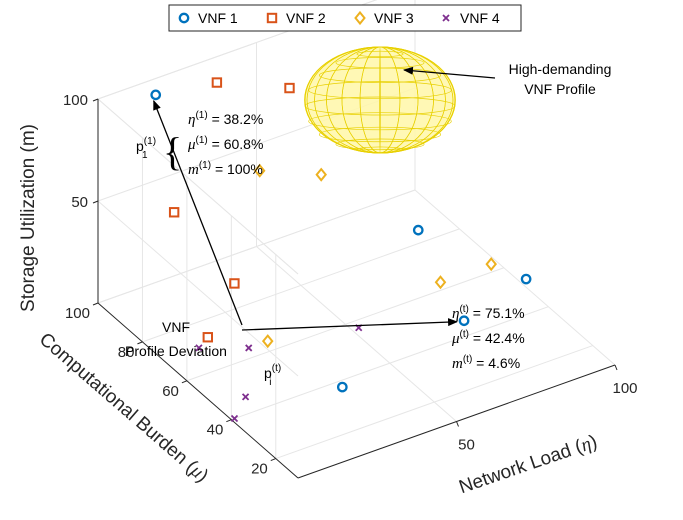 The height and width of the screenshot is (520, 683). Describe the element at coordinates (455, 339) in the screenshot. I see `ann-symbol: μ` at that location.